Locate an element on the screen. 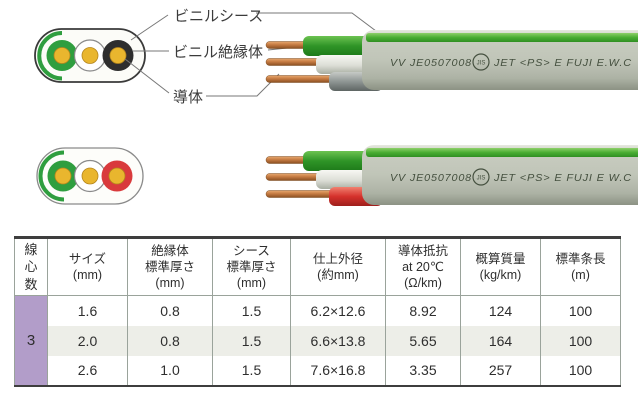  wire-black-conductor is located at coordinates (118, 55).